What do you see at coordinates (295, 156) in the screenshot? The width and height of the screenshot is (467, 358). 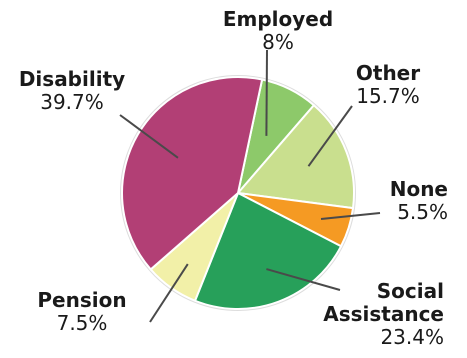 I see `slice-other` at bounding box center [295, 156].